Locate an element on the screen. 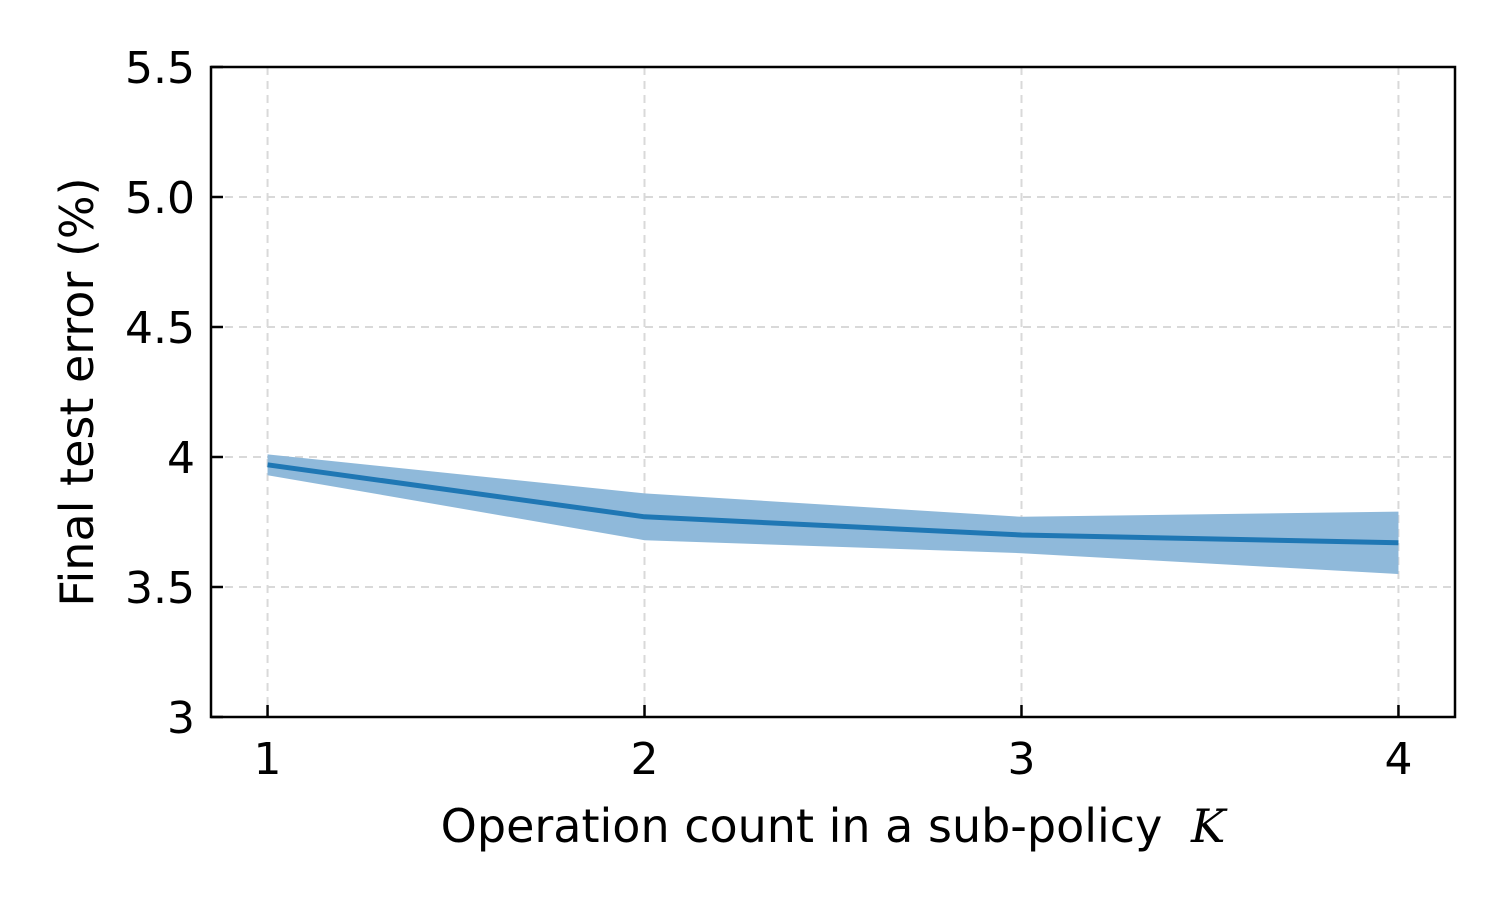 This screenshot has width=1500, height=900. x-tick-label-3: 3 is located at coordinates (1021, 759).